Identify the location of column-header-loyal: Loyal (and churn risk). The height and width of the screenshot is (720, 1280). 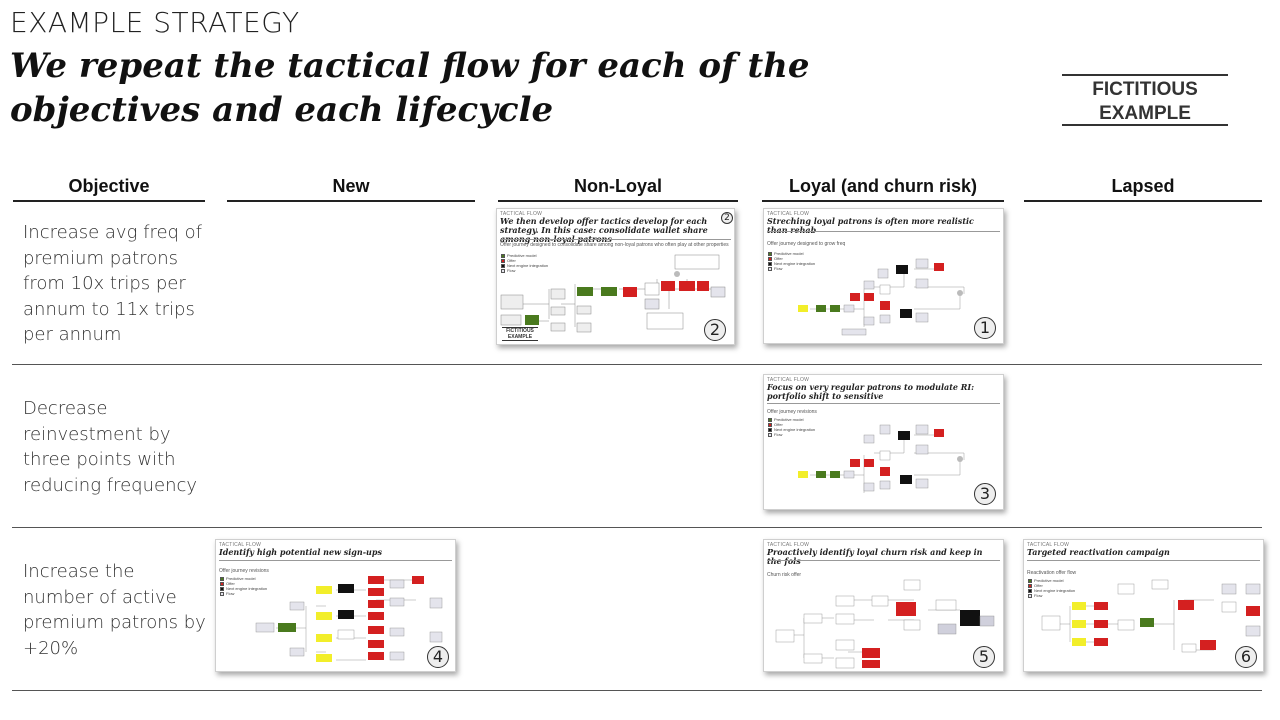
(883, 188).